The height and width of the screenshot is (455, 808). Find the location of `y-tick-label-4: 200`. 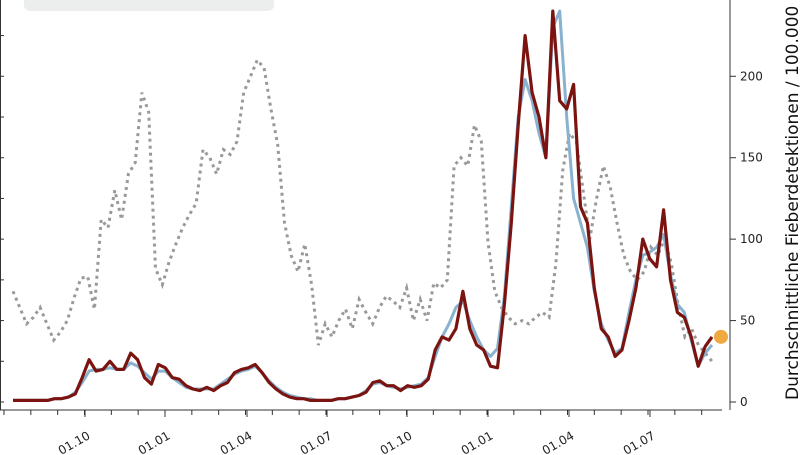

y-tick-label-4: 200 is located at coordinates (751, 76).